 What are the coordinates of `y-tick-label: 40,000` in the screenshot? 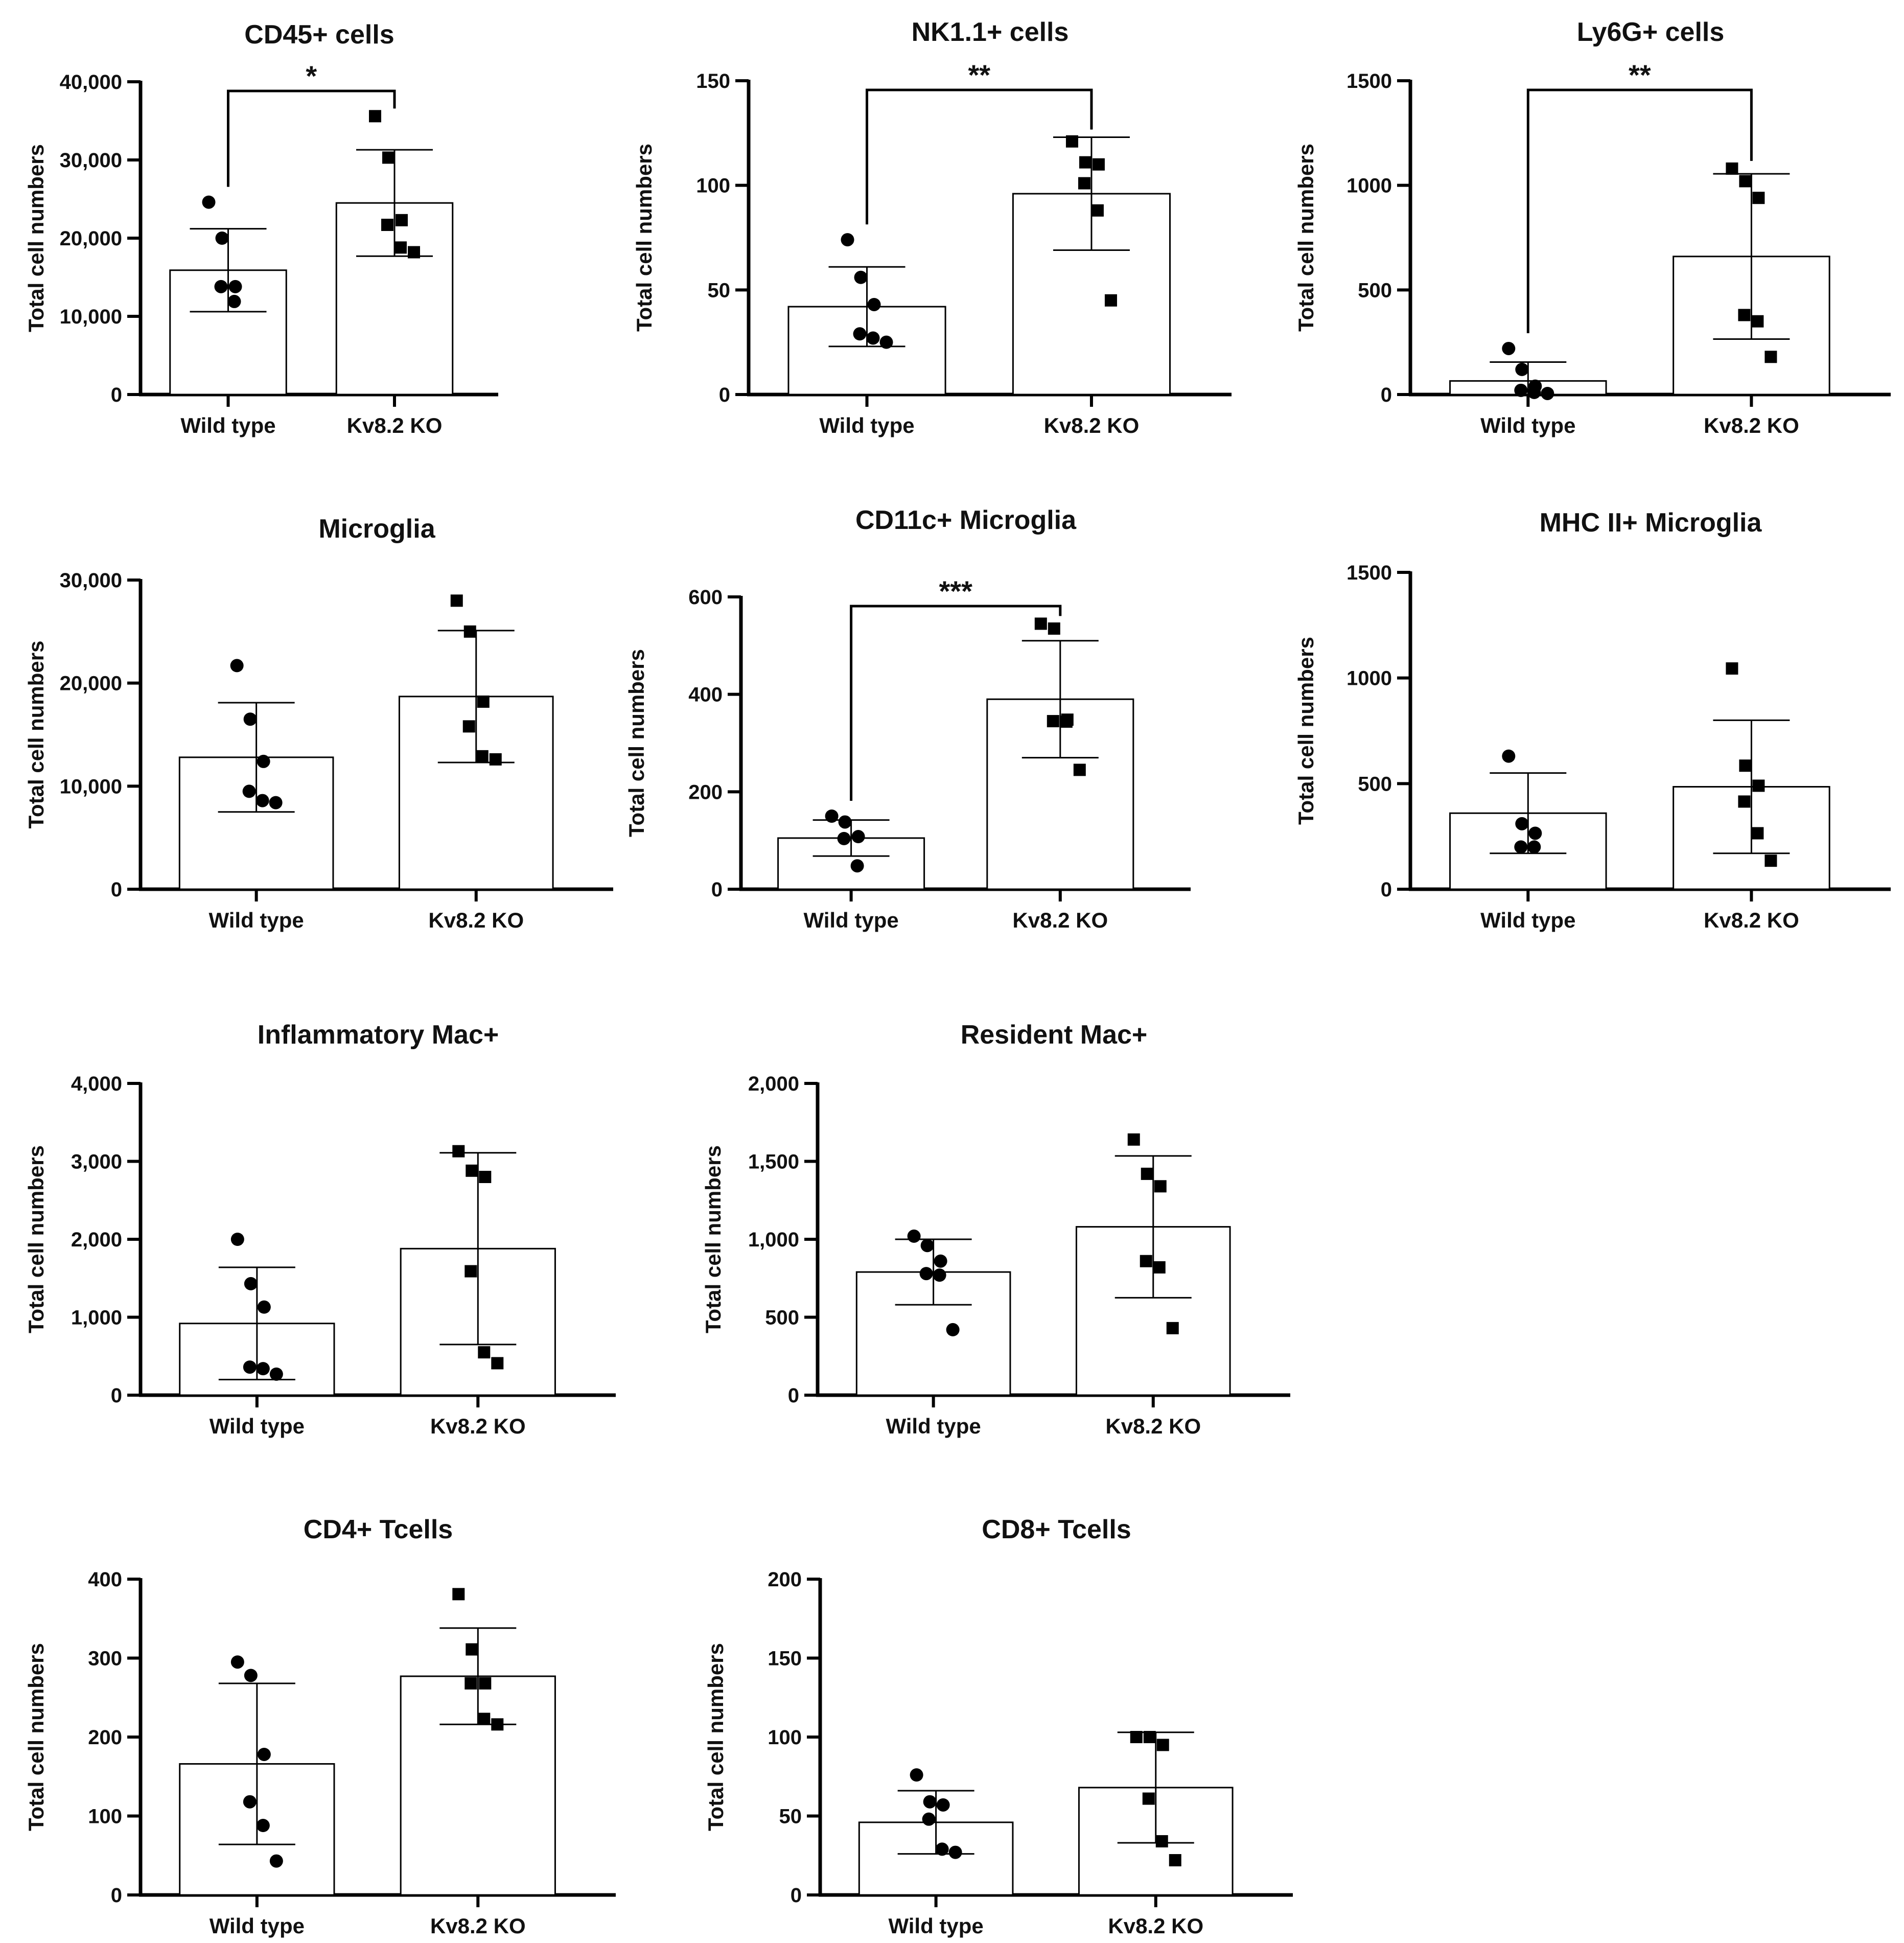 It's located at (91, 82).